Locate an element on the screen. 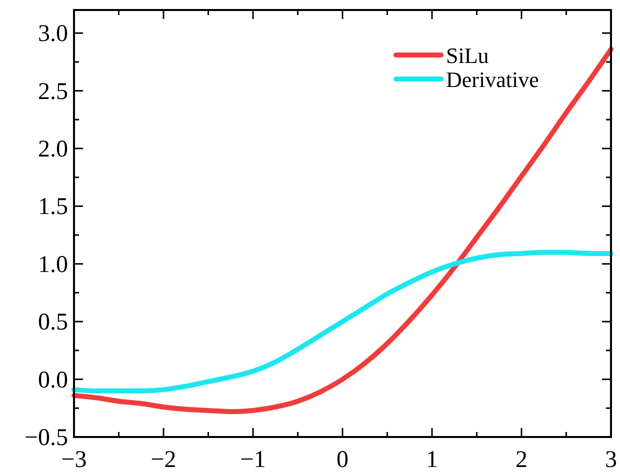 This screenshot has width=620, height=473. legend-label: Derivative is located at coordinates (492, 79).